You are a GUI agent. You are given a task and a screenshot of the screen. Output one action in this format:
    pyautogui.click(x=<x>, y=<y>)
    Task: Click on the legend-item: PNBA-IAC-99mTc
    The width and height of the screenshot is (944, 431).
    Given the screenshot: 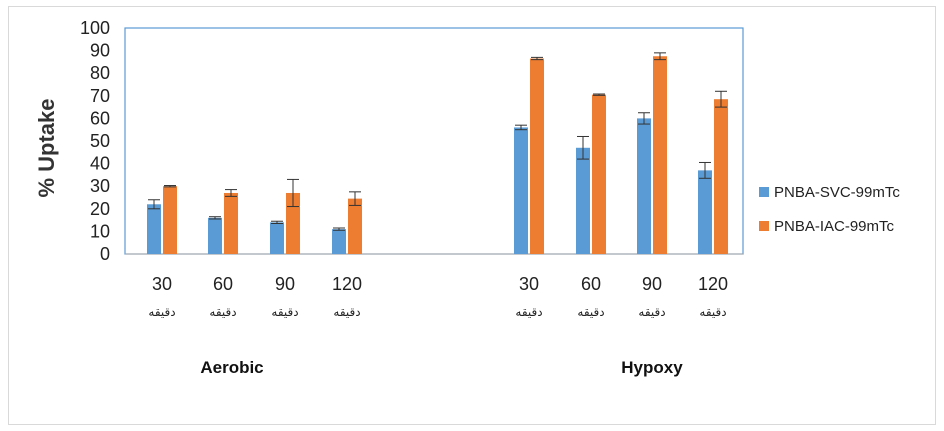 What is the action you would take?
    pyautogui.click(x=827, y=226)
    